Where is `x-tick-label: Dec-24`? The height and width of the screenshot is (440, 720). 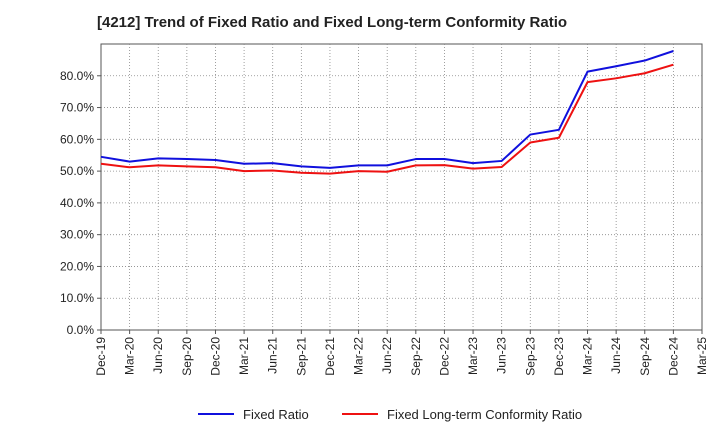 x-tick-label: Dec-24 is located at coordinates (673, 356).